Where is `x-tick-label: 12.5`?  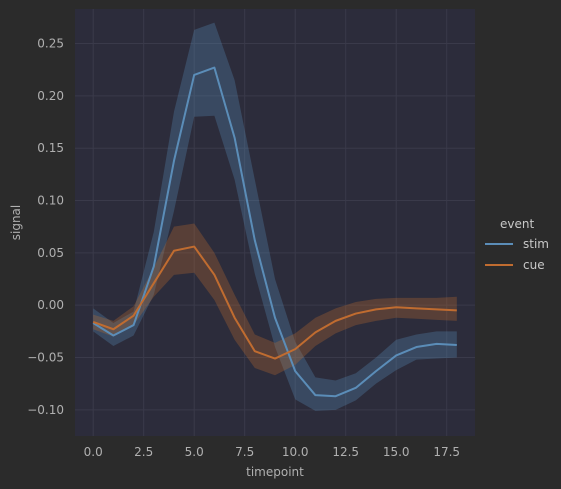 x-tick-label: 12.5 is located at coordinates (345, 452).